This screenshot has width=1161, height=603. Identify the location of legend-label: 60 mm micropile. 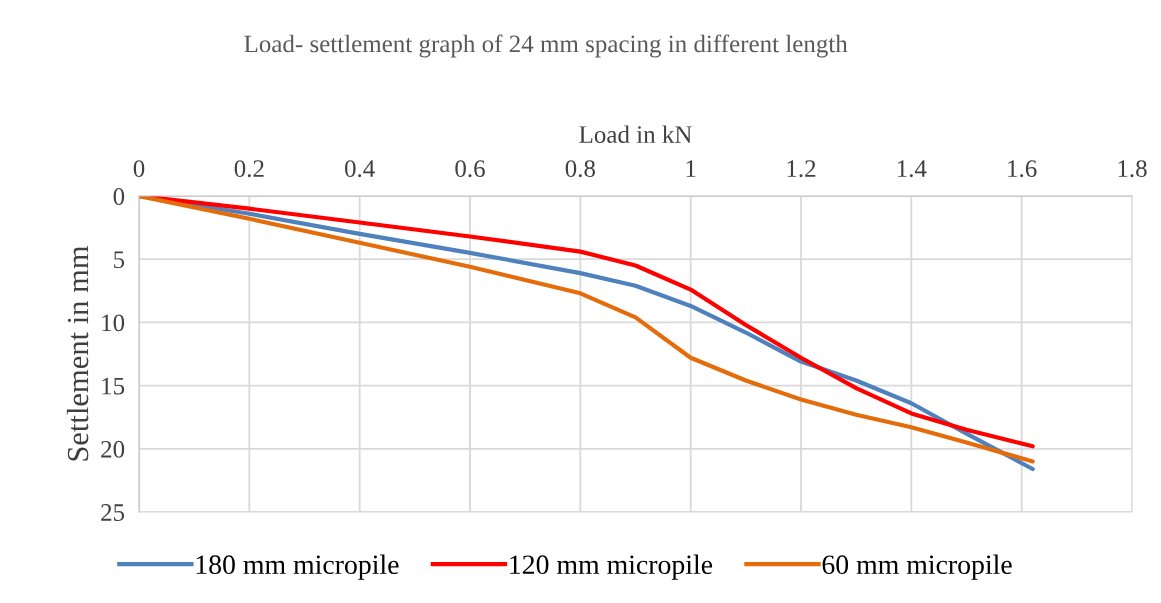
(917, 567).